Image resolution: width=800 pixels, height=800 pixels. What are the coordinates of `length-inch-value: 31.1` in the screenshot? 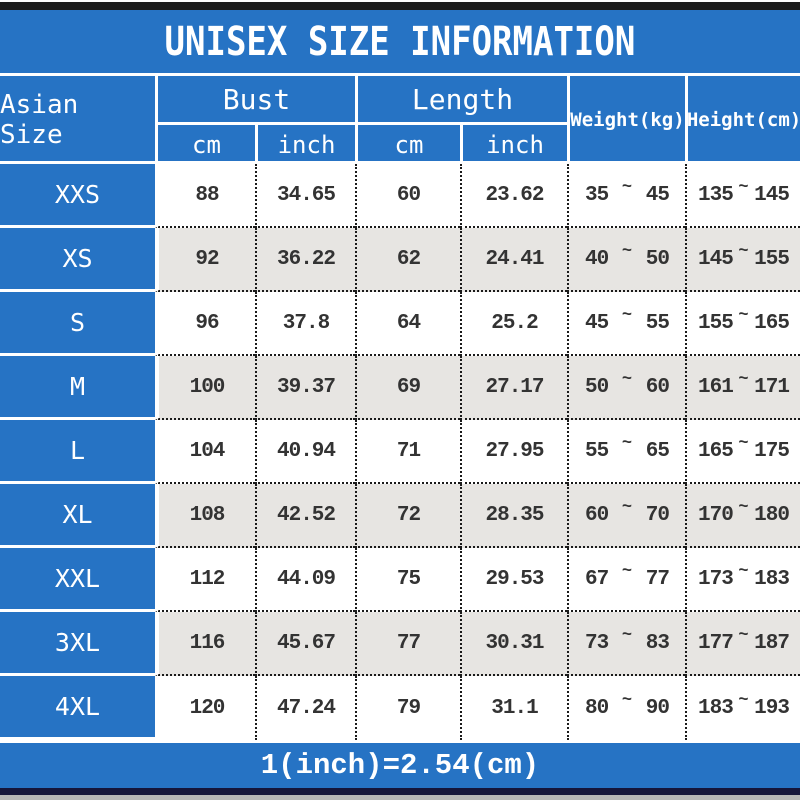 It's located at (513, 708).